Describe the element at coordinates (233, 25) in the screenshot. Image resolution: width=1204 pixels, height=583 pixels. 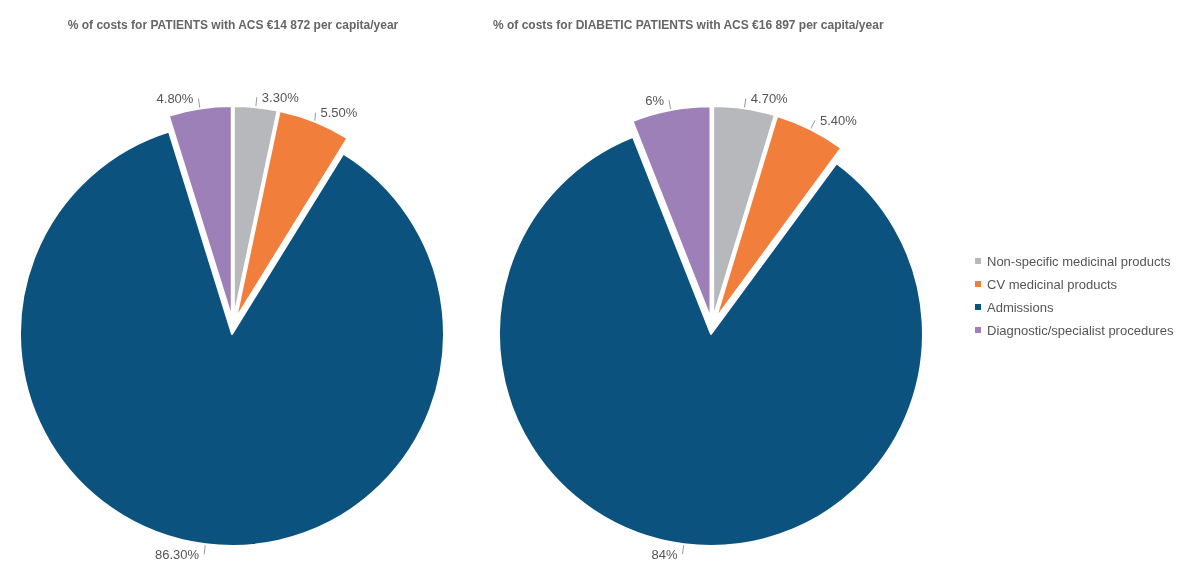
I see `chart-title: % of costs for PATIENTS with ACS €14 872 per capita/year` at that location.